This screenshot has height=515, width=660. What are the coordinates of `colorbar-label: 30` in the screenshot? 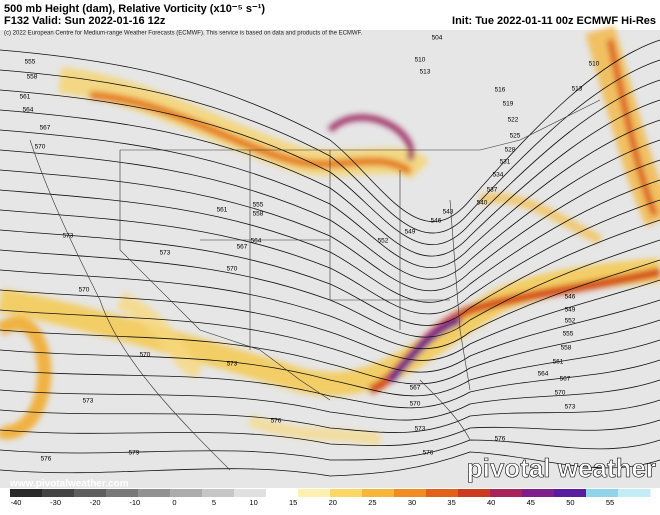 It's located at (412, 502).